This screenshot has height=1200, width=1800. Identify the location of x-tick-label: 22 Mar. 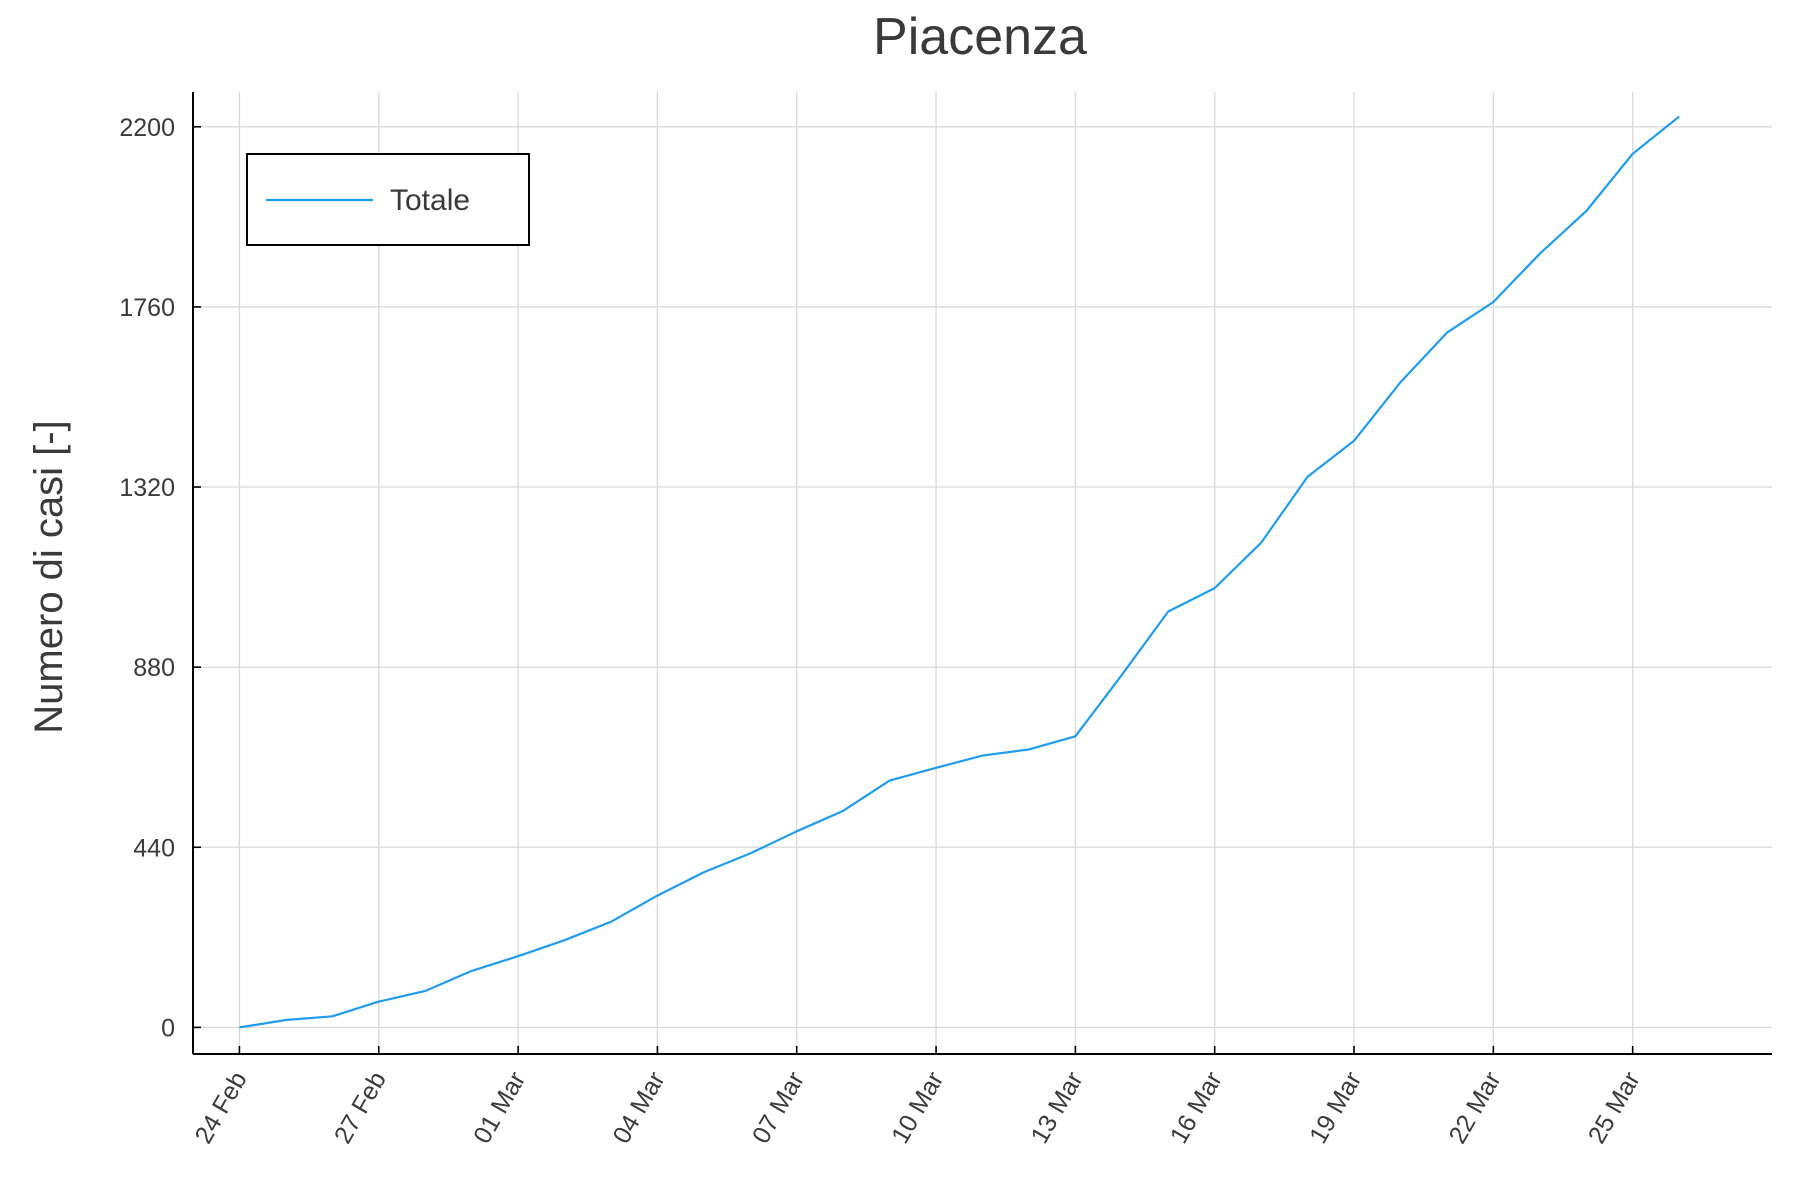
(1474, 1107).